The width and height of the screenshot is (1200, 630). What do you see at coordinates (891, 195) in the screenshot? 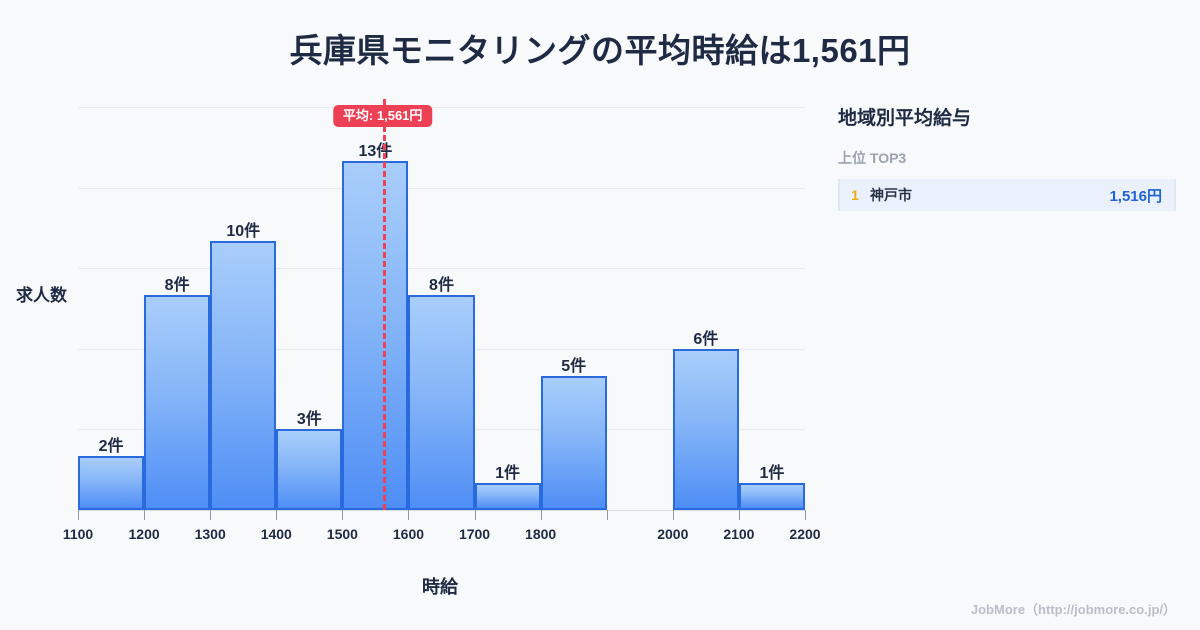
I see `rank-city-name: 神戸市` at bounding box center [891, 195].